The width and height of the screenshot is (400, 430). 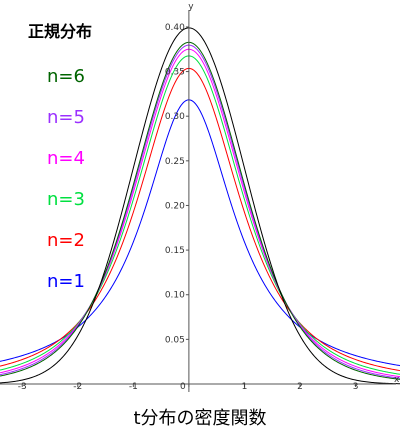 I want to click on y-tick-label: 0.15, so click(x=175, y=251).